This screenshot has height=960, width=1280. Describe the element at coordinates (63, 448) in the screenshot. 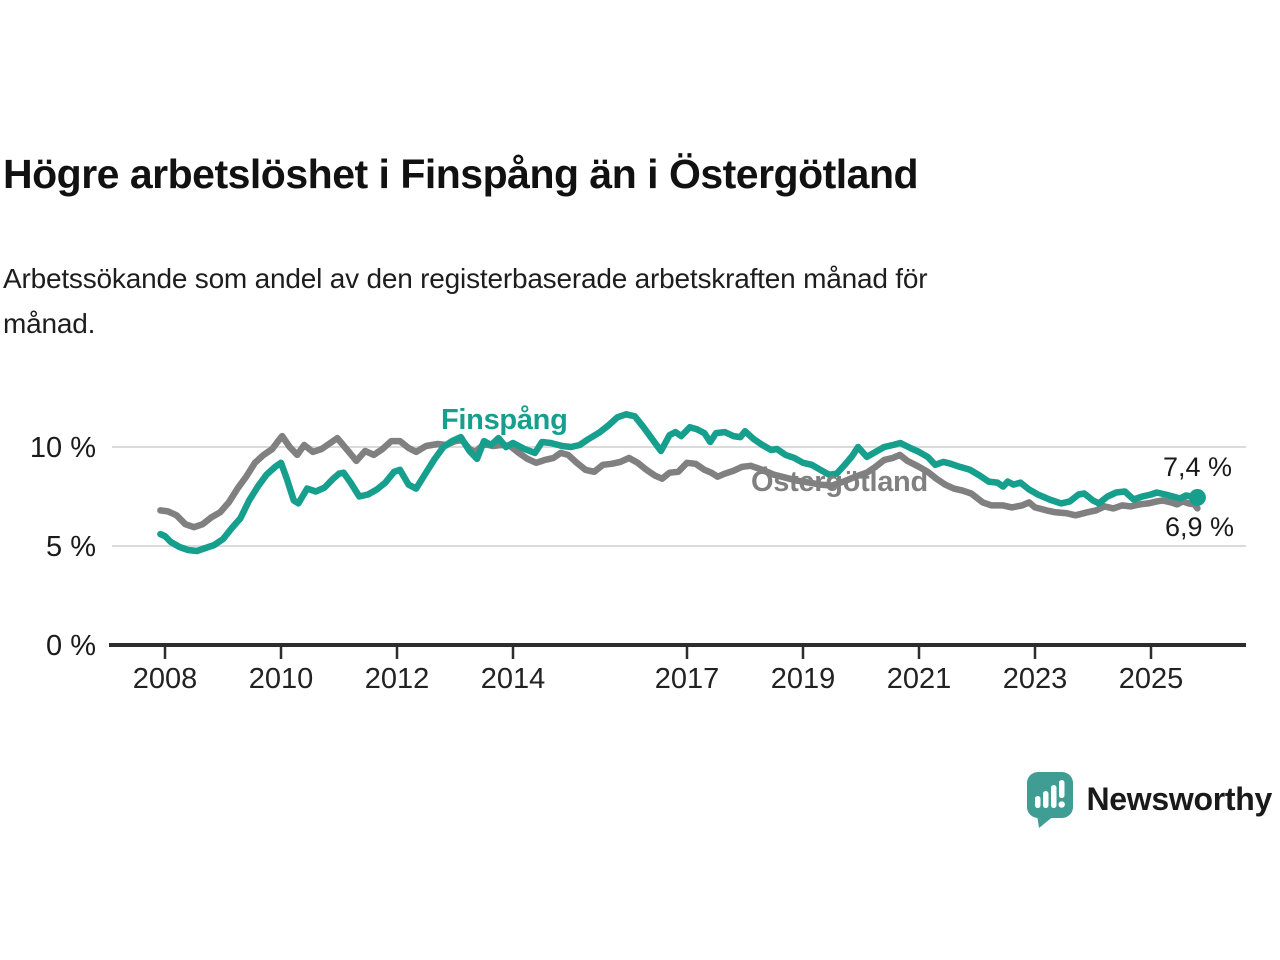

I see `y-tick-label-10: 10 %` at that location.